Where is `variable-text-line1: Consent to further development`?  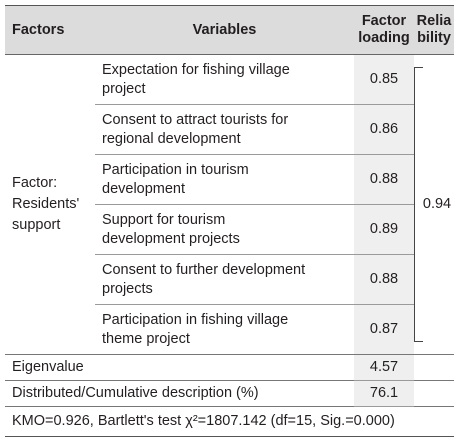 variable-text-line1: Consent to further development is located at coordinates (204, 269).